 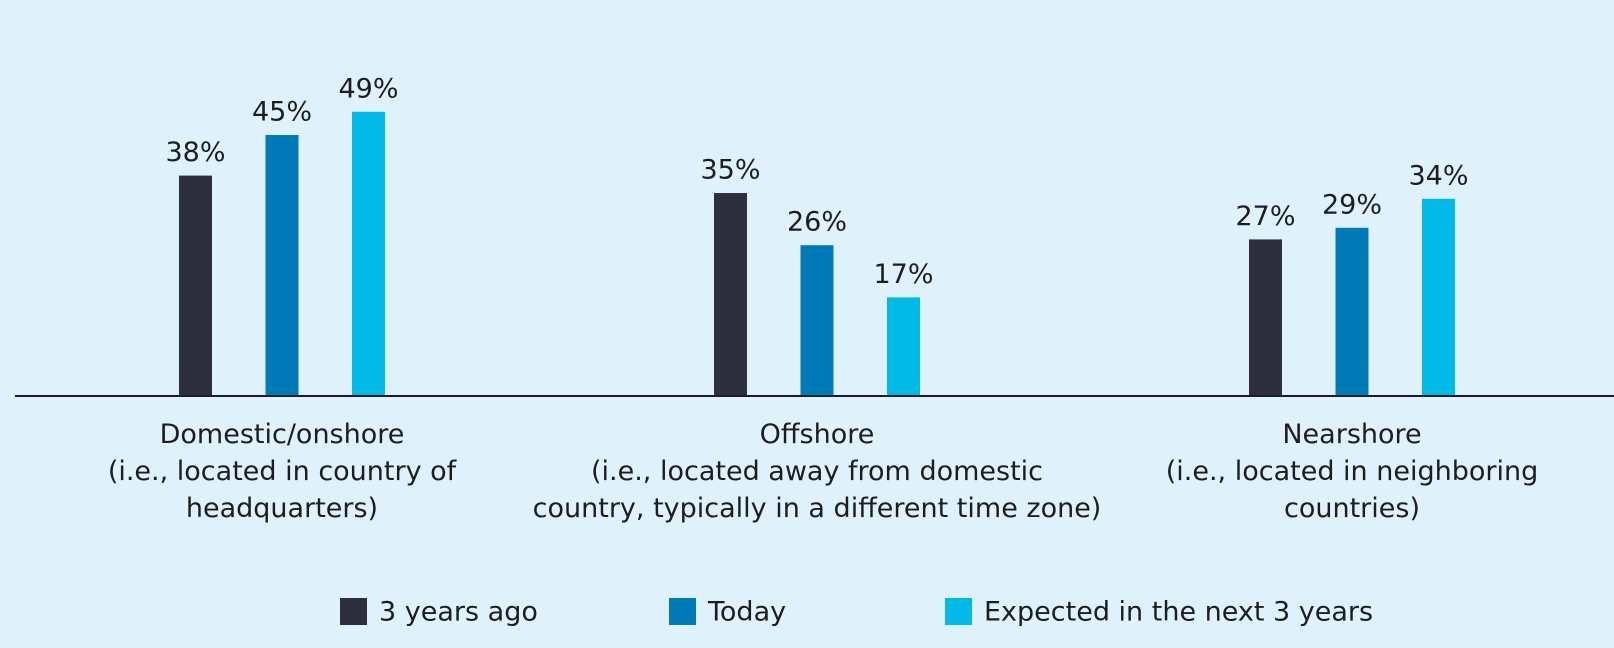 What do you see at coordinates (1352, 204) in the screenshot?
I see `data-label: 29%` at bounding box center [1352, 204].